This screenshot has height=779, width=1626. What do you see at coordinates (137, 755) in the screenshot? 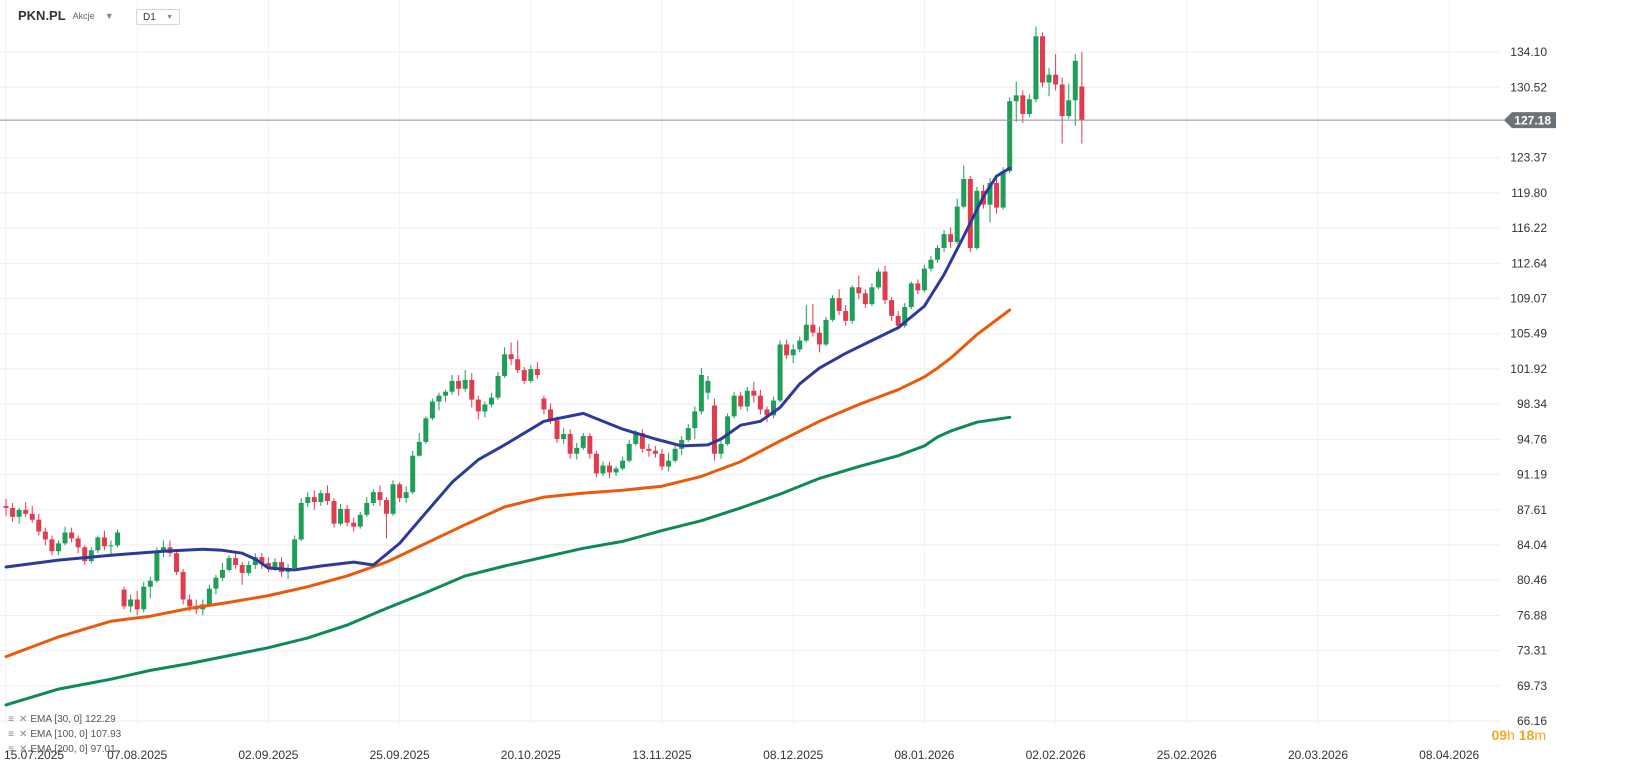
I see `x-tick-label: 07.08.2025` at bounding box center [137, 755].